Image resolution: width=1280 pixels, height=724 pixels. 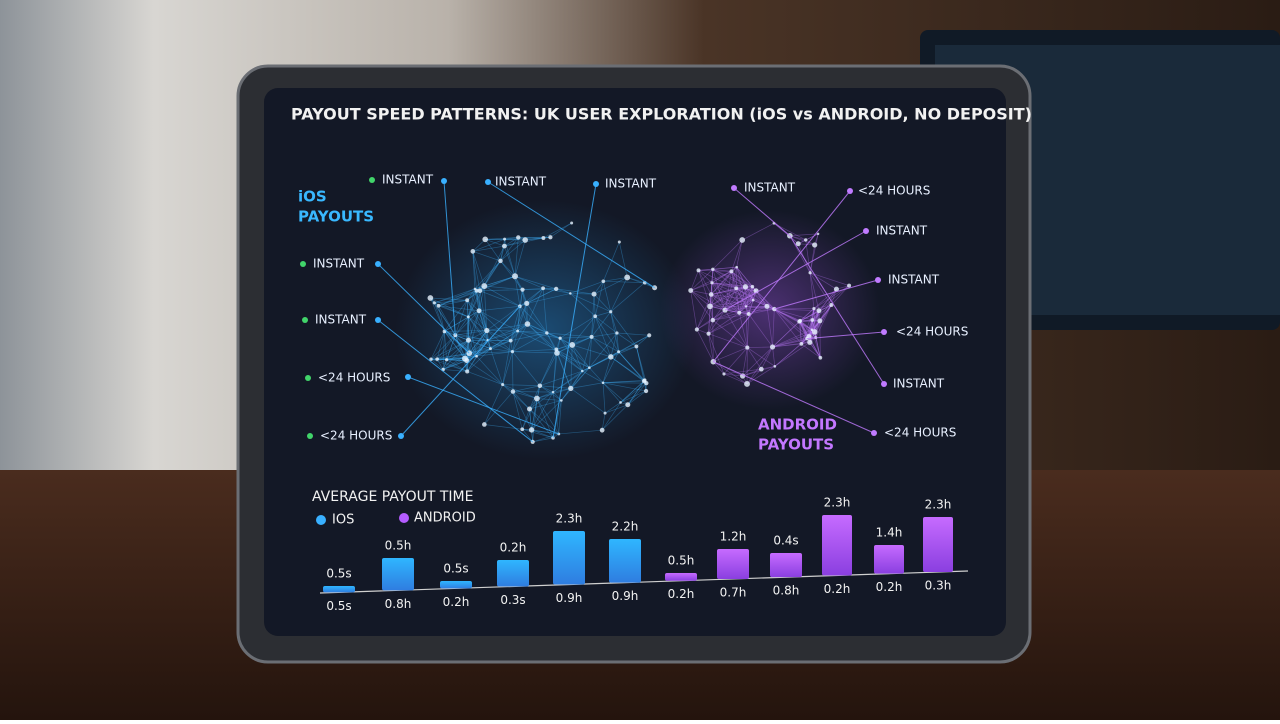 What do you see at coordinates (796, 445) in the screenshot?
I see `android-label: PAYOUTS` at bounding box center [796, 445].